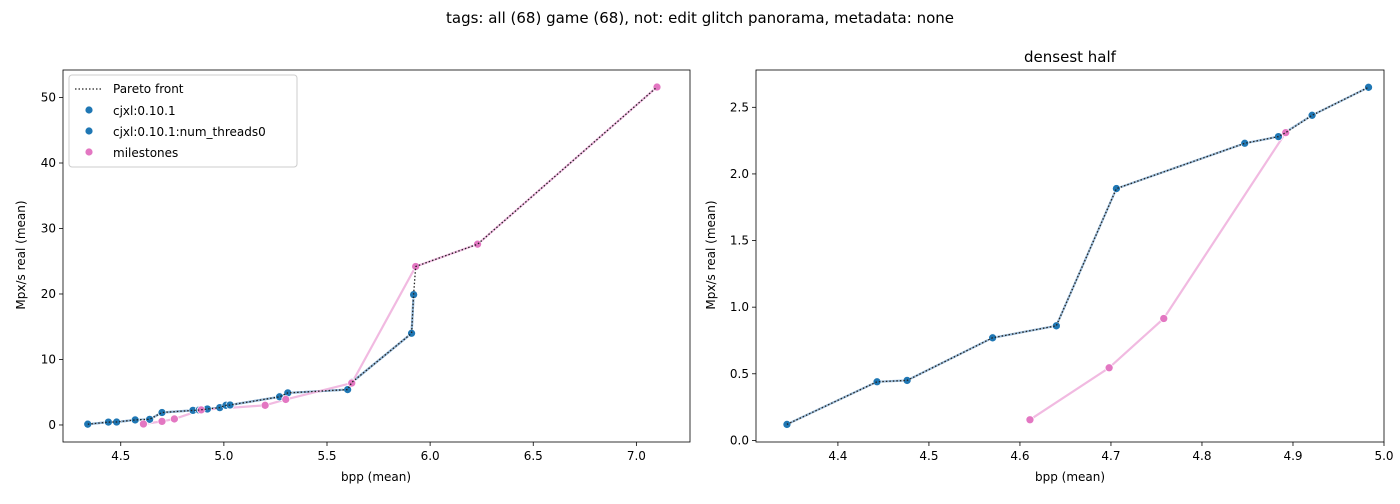 The width and height of the screenshot is (1400, 504). Describe the element at coordinates (21, 254) in the screenshot. I see `left-ylabel: Mpx/s real (mean)` at that location.